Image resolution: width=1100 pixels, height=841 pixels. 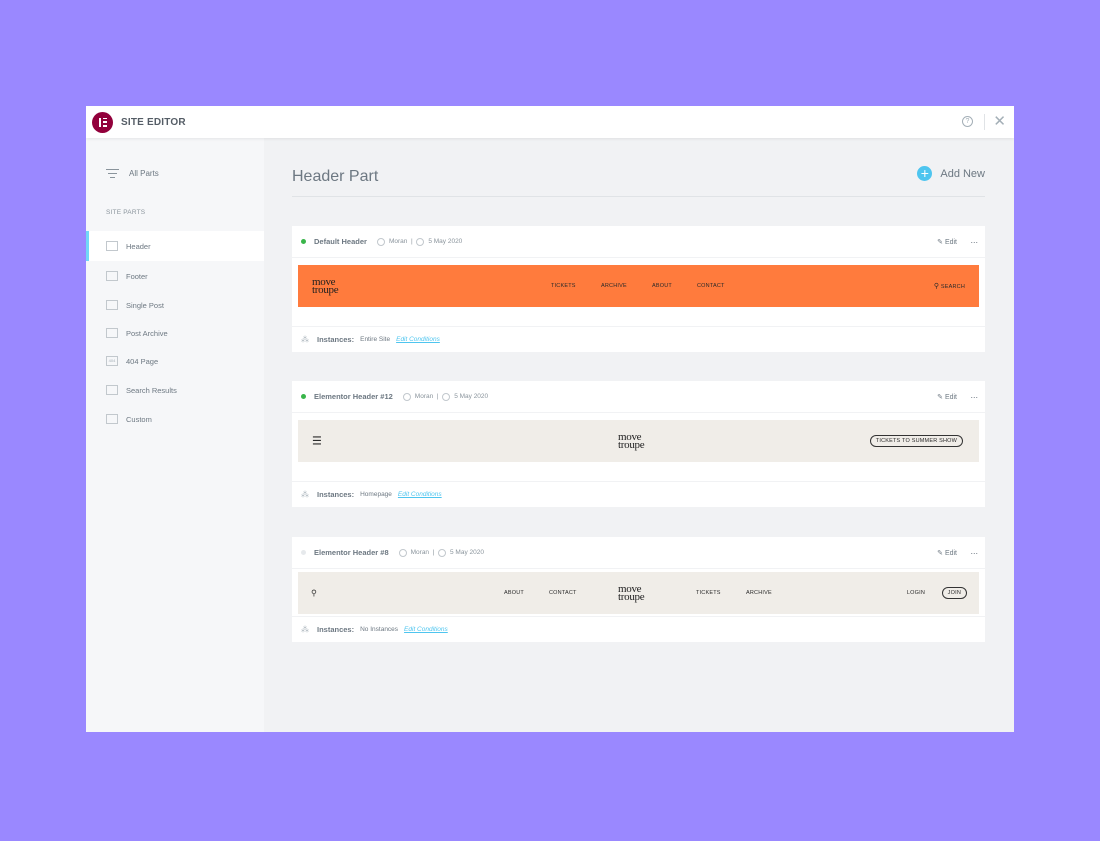 I want to click on sidebar-item-search-results: Search Results, so click(x=175, y=390).